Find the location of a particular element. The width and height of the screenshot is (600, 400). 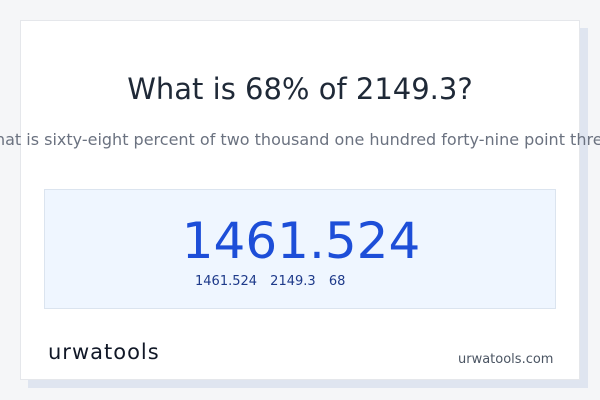

site-link: urwatools.com is located at coordinates (506, 359).